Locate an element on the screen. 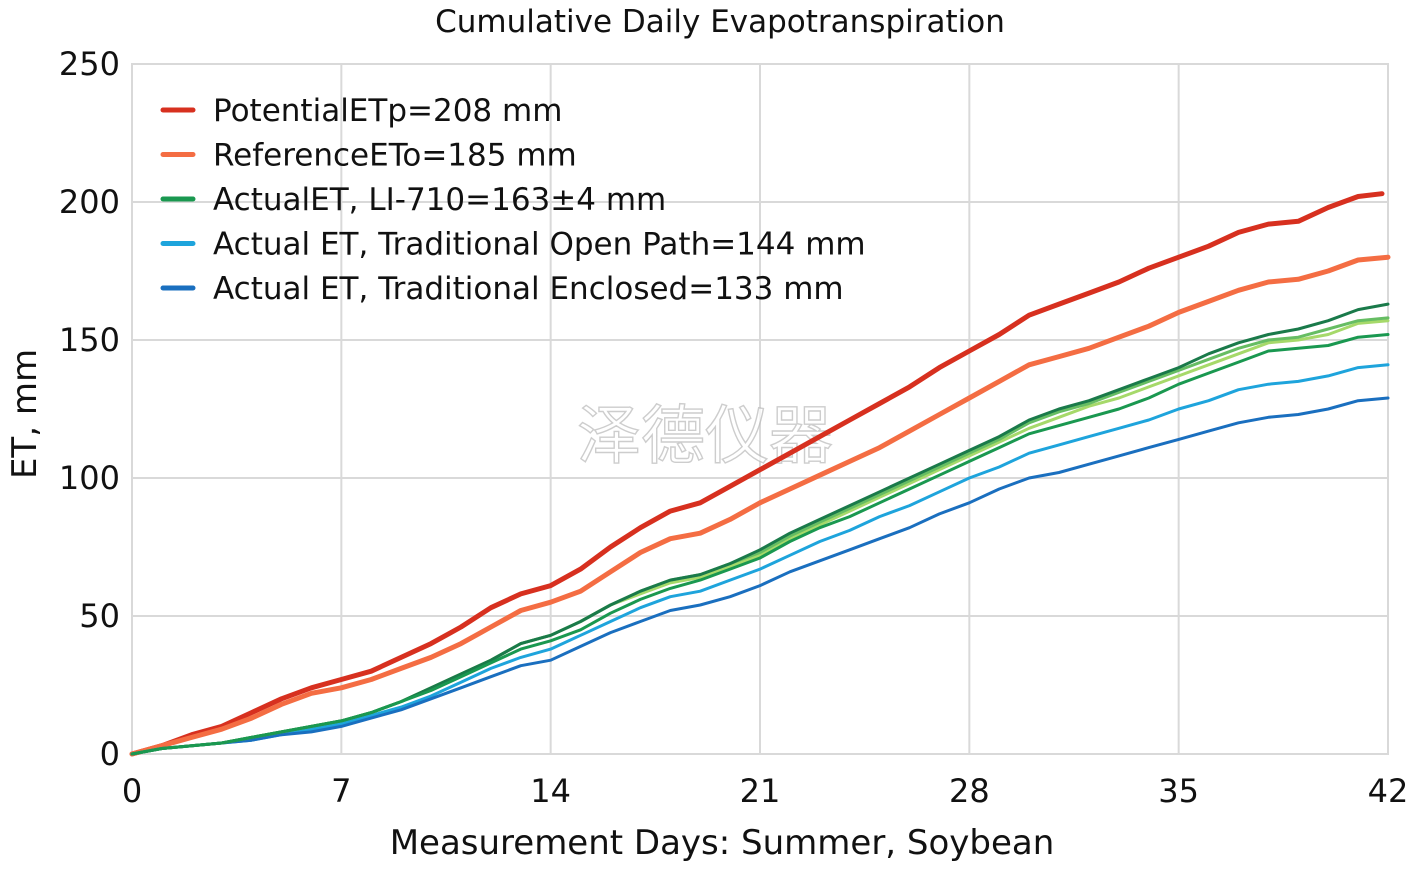 This screenshot has height=869, width=1414. y-axis-label: ET, mm is located at coordinates (25, 414).